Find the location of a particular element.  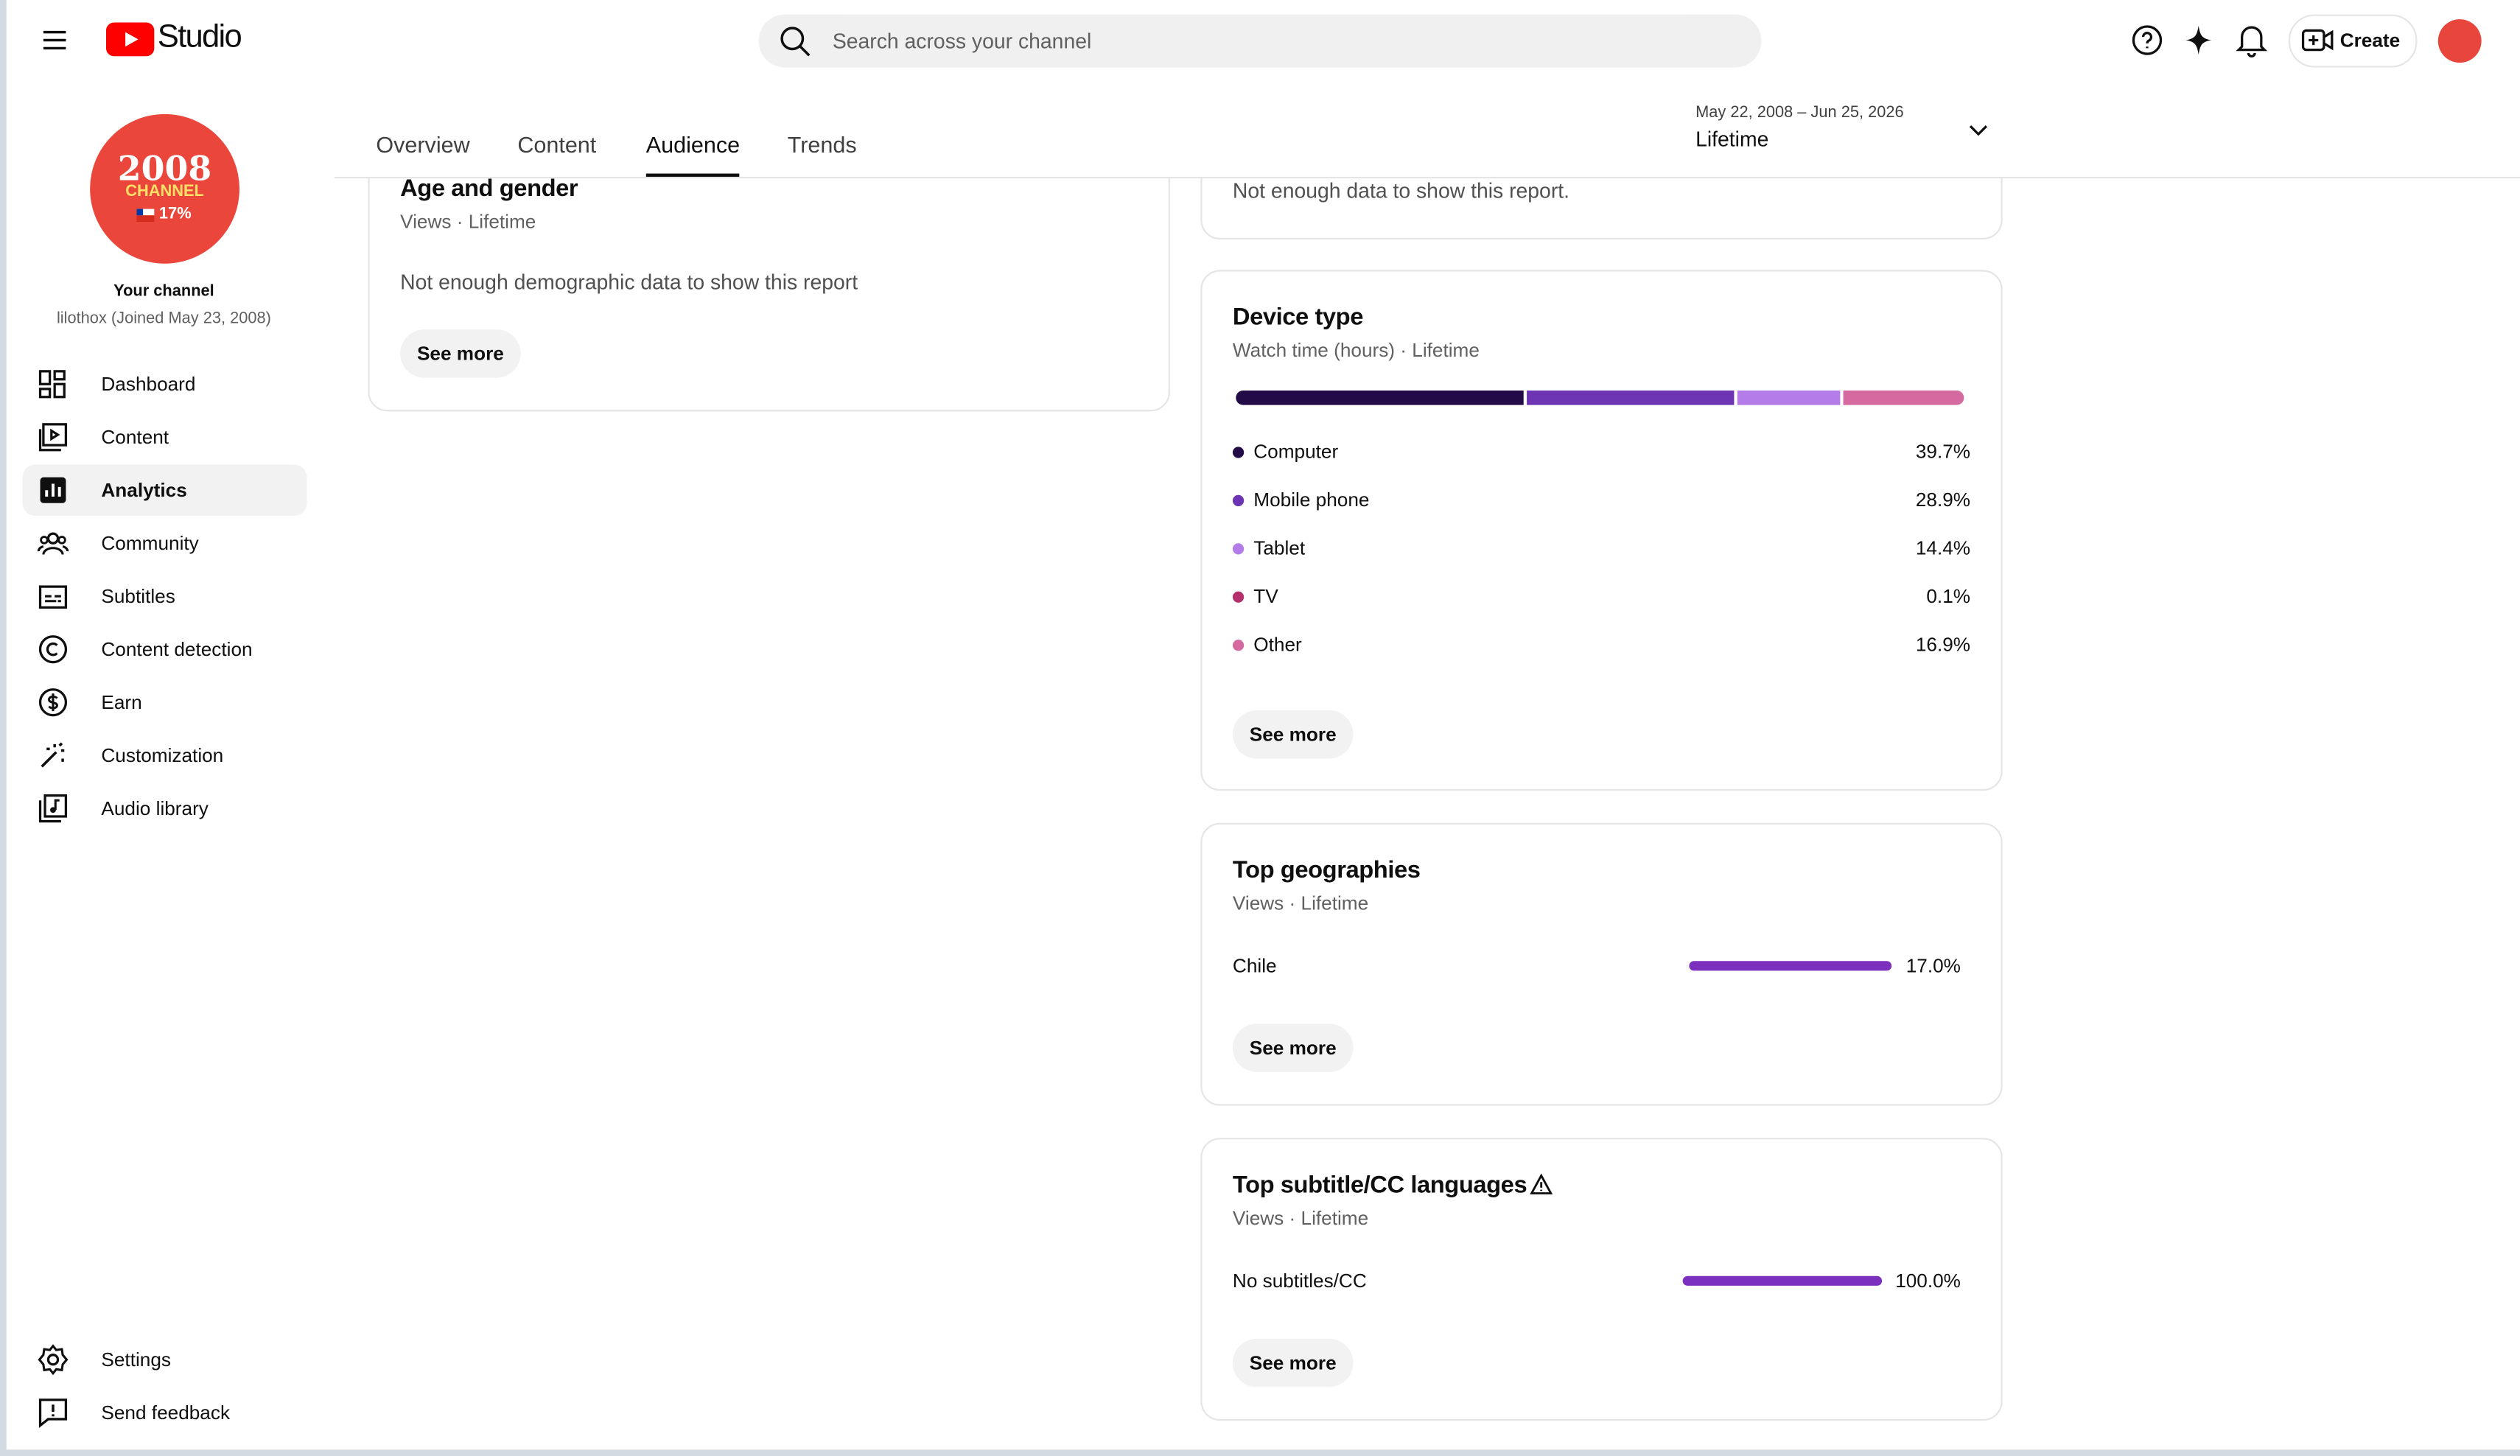

create-button is located at coordinates (2353, 41).